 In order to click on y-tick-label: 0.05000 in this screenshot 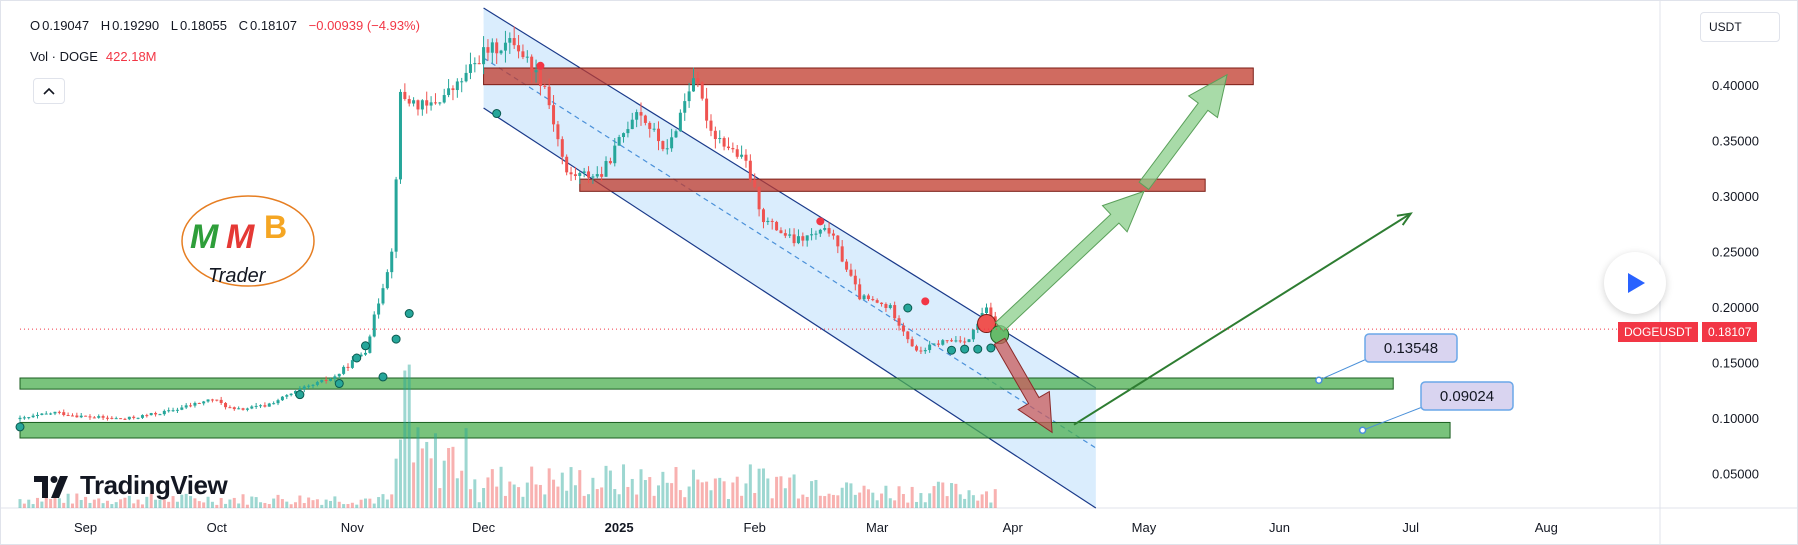, I will do `click(1735, 474)`.